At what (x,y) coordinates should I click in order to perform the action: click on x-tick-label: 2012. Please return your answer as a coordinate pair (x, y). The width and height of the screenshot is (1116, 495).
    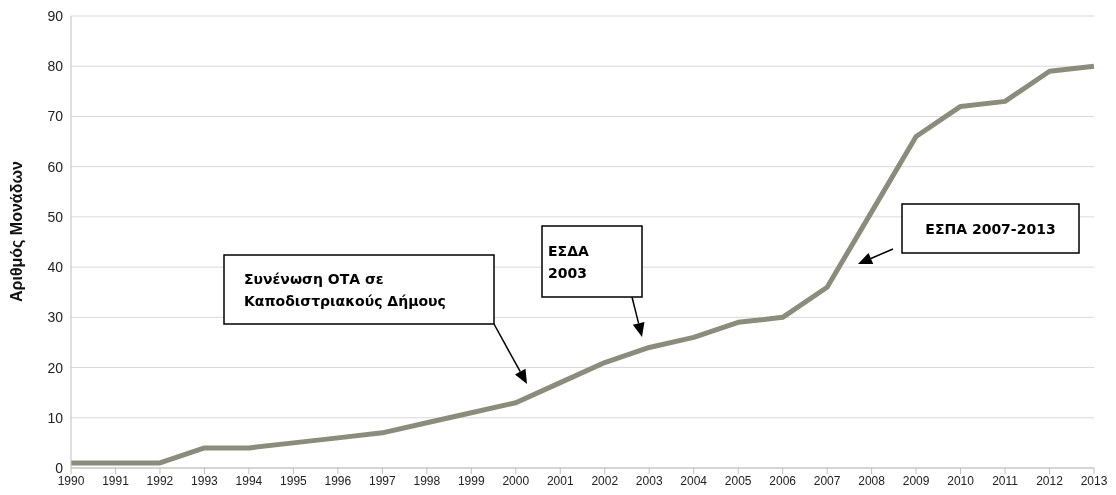
    Looking at the image, I should click on (1050, 480).